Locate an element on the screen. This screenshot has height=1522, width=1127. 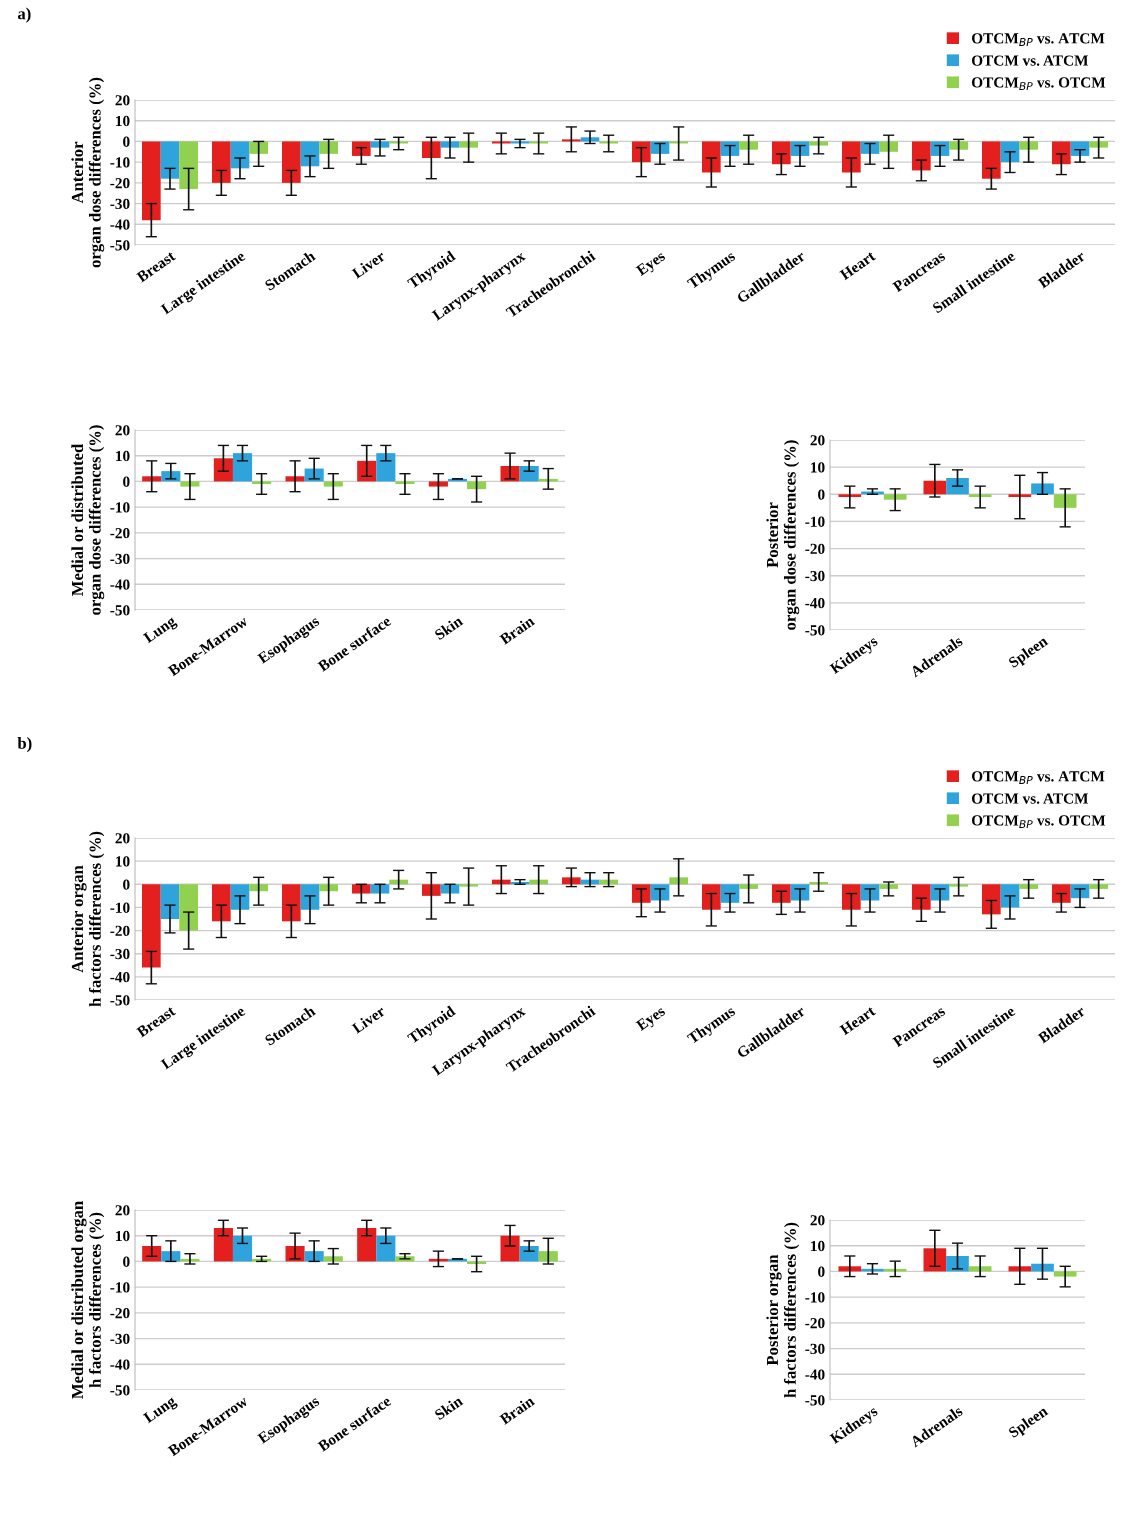
y-axis-title: Posterior organ dose differences (%) is located at coordinates (783, 535).